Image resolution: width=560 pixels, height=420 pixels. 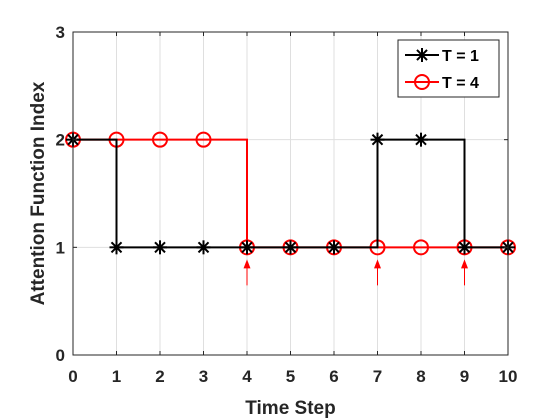 What do you see at coordinates (420, 376) in the screenshot?
I see `x-tick-label: 8` at bounding box center [420, 376].